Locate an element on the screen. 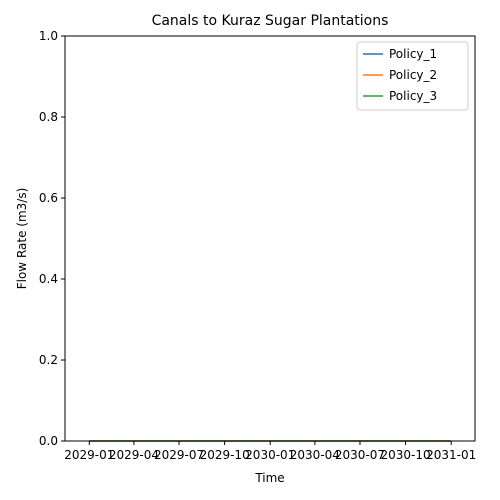 The width and height of the screenshot is (500, 500). x-tick-label: 2029-01 is located at coordinates (89, 455).